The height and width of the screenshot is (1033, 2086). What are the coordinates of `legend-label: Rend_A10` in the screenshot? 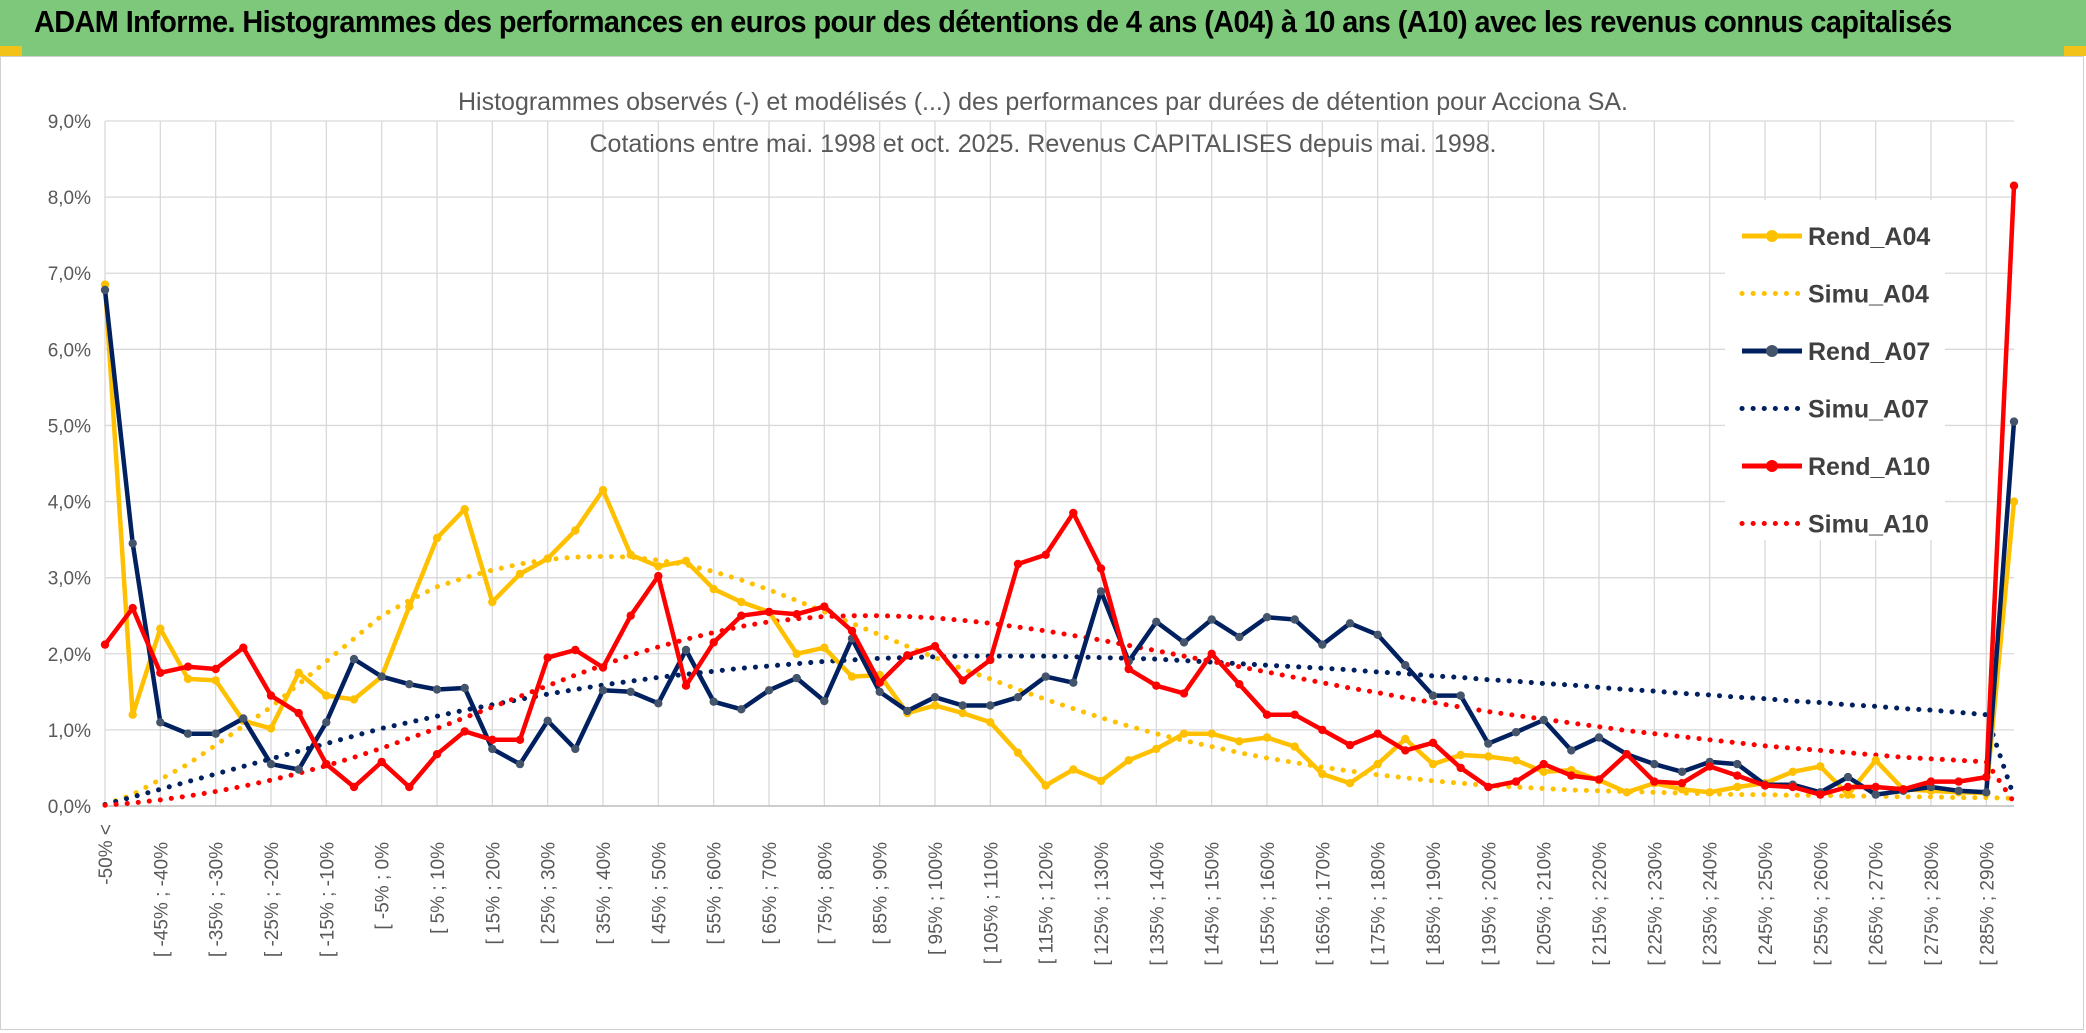 It's located at (1869, 467).